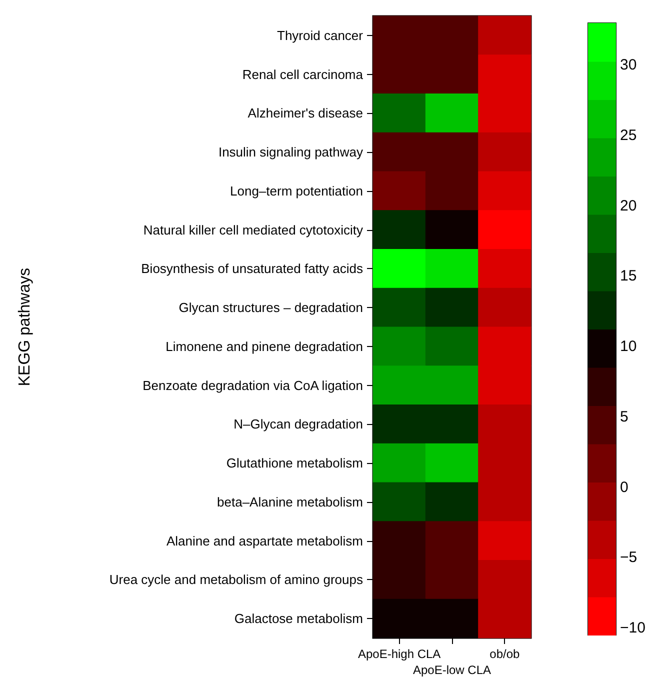 The image size is (659, 698). What do you see at coordinates (624, 487) in the screenshot?
I see `color-bar-label: 0` at bounding box center [624, 487].